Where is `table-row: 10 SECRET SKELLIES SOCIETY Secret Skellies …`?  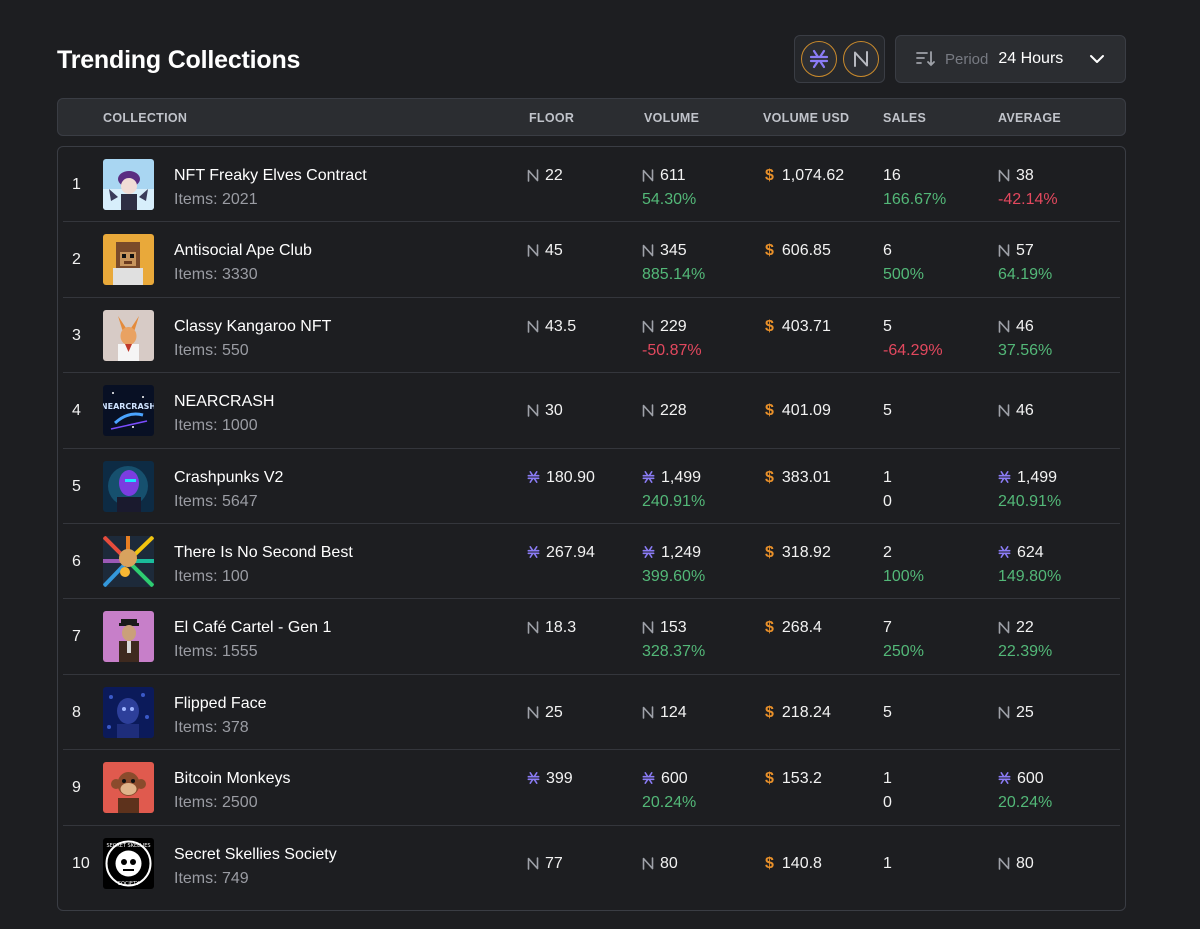 table-row: 10 SECRET SKELLIES SOCIETY Secret Skellies … is located at coordinates (591, 863).